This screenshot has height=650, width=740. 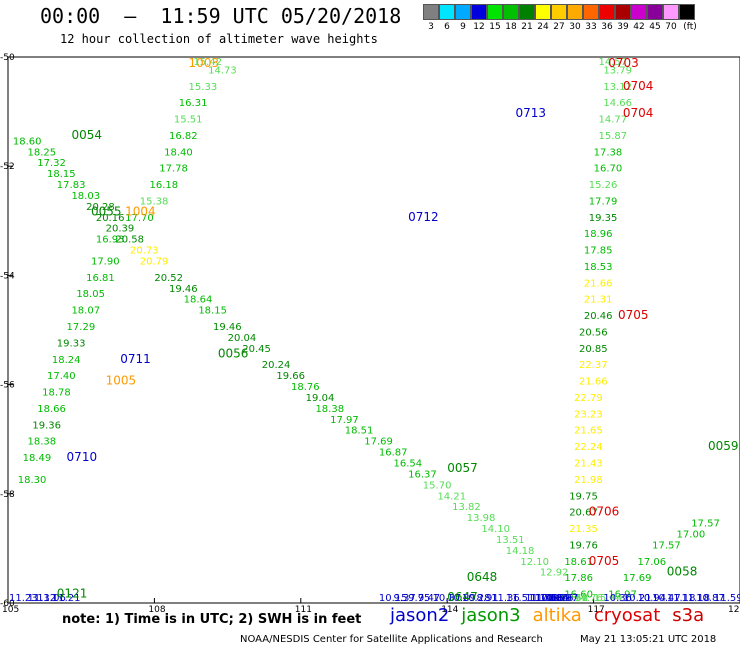 I want to click on chart-title: 00:00 – 11:59 UTC 05/20/2018, so click(x=221, y=16).